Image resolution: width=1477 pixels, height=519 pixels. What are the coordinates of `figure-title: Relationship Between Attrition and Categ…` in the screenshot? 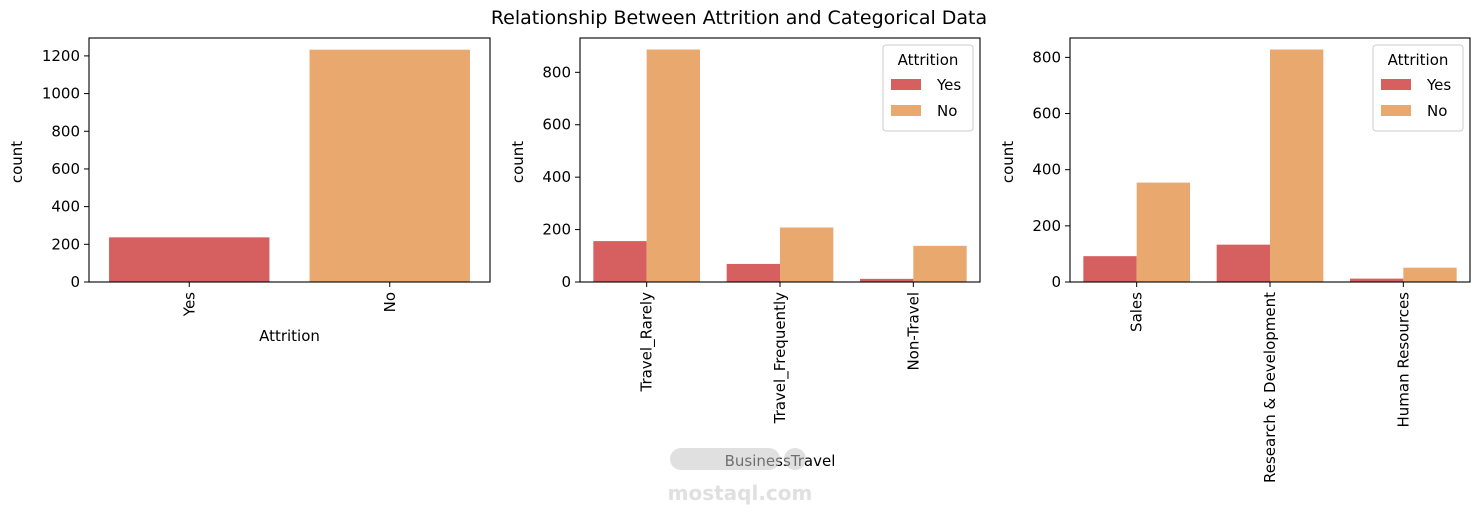 It's located at (739, 18).